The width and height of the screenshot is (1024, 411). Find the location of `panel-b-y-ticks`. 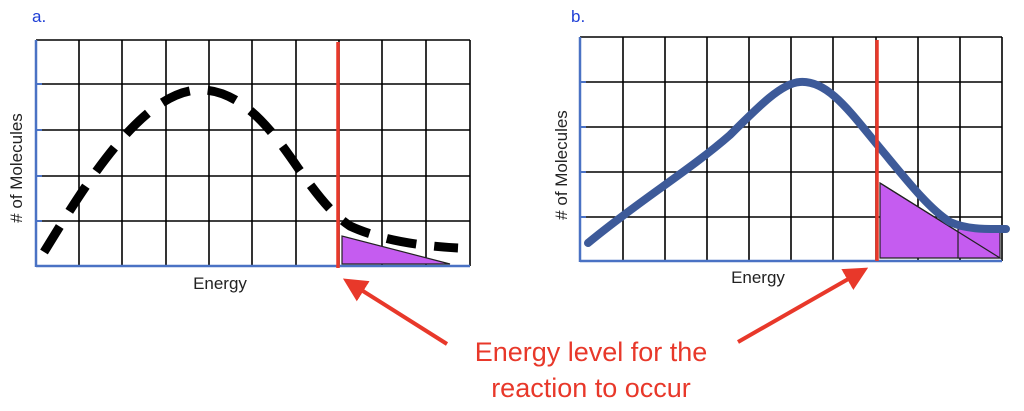

panel-b-y-ticks is located at coordinates (583, 149).